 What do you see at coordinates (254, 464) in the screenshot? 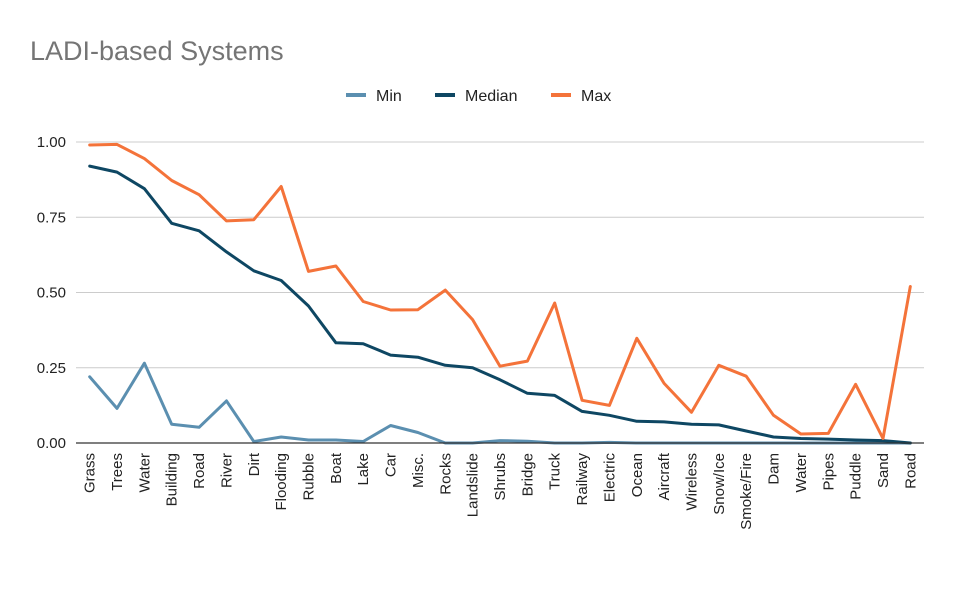
I see `x-tick-label: Dirt` at bounding box center [254, 464].